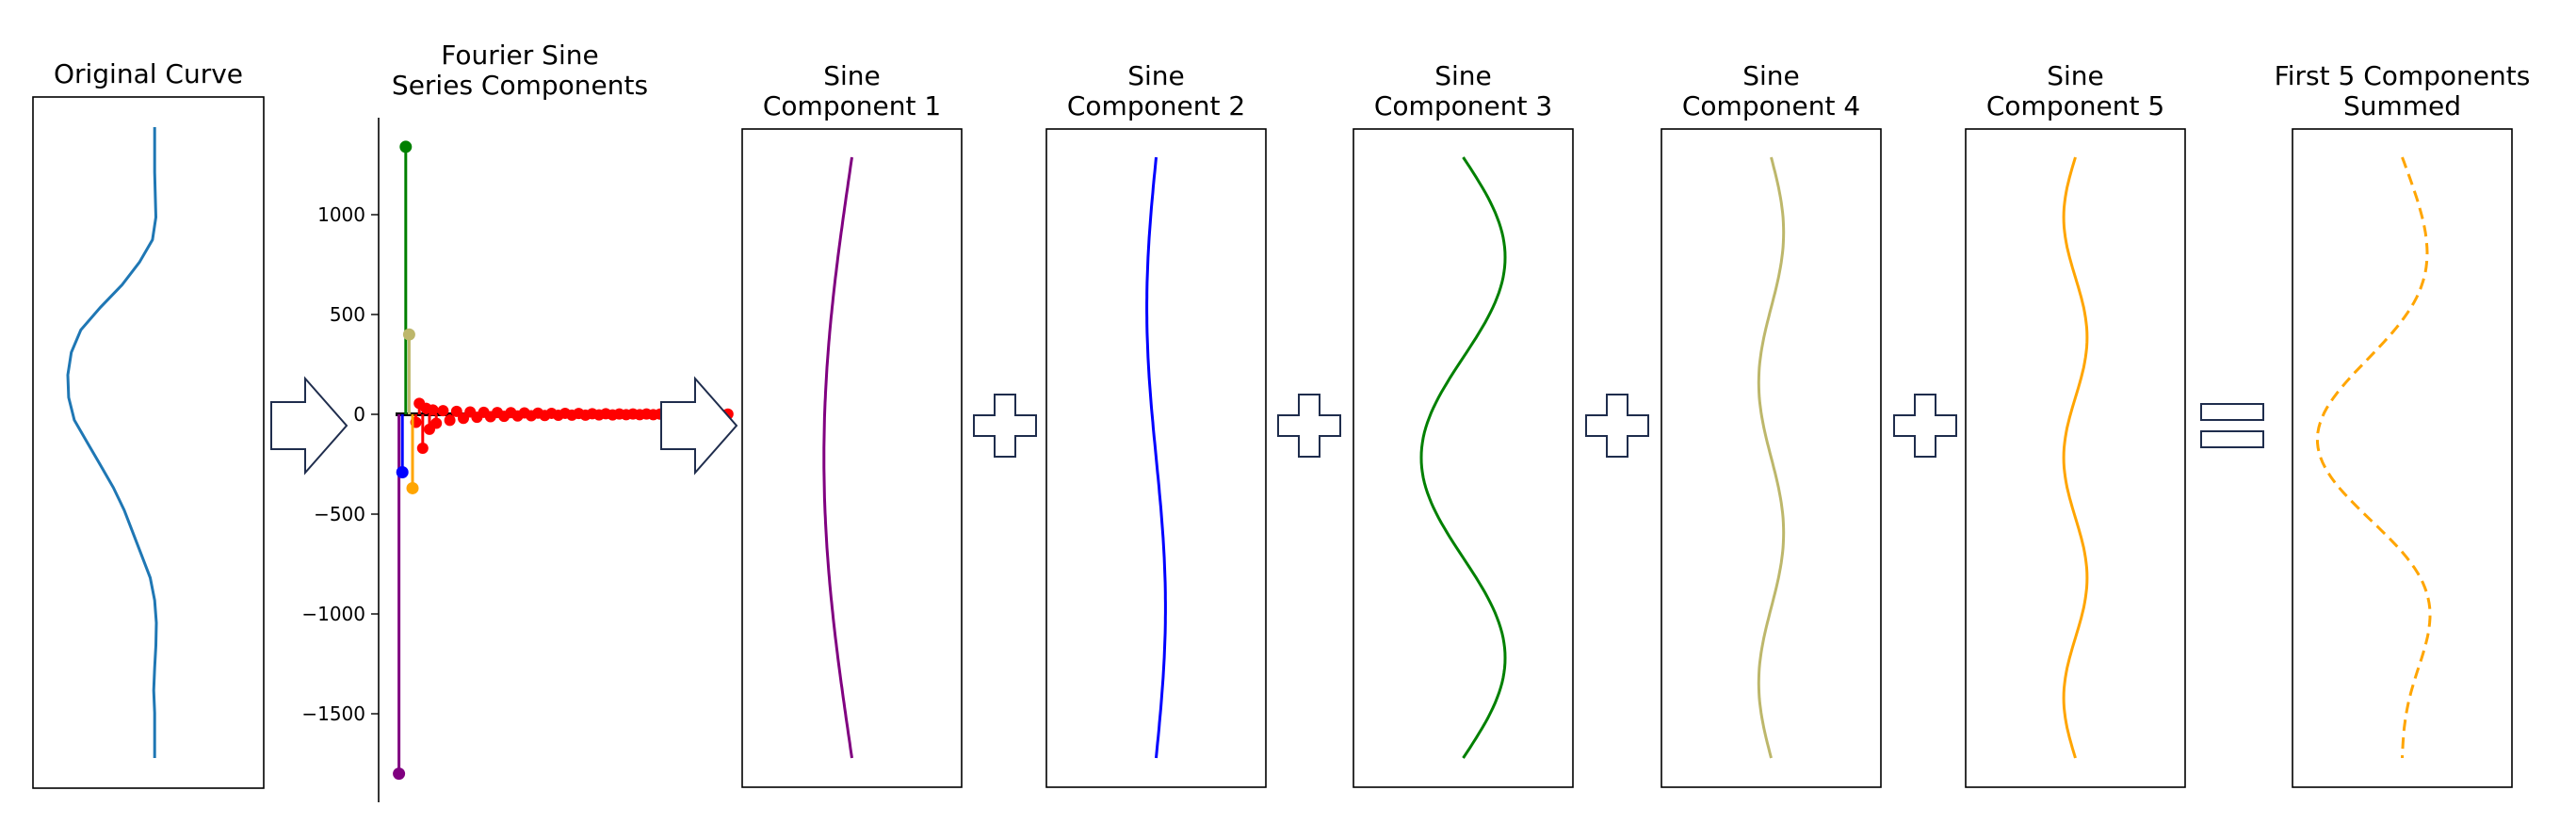 This screenshot has height=839, width=2576. I want to click on title-panel-2: Sine Component 1, so click(852, 90).